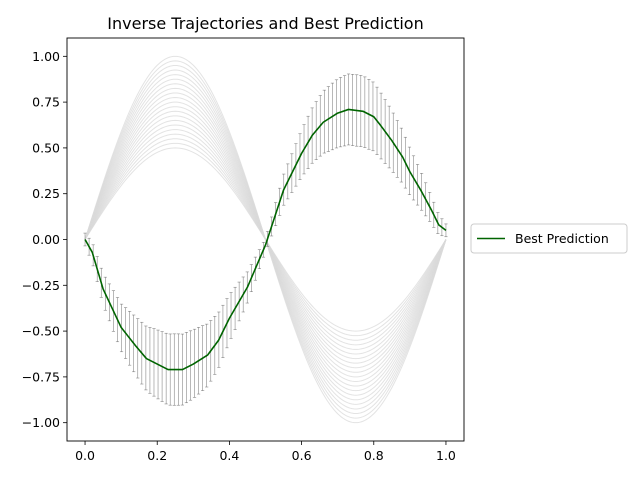 The width and height of the screenshot is (640, 480). I want to click on legend: Best Prediction, so click(549, 238).